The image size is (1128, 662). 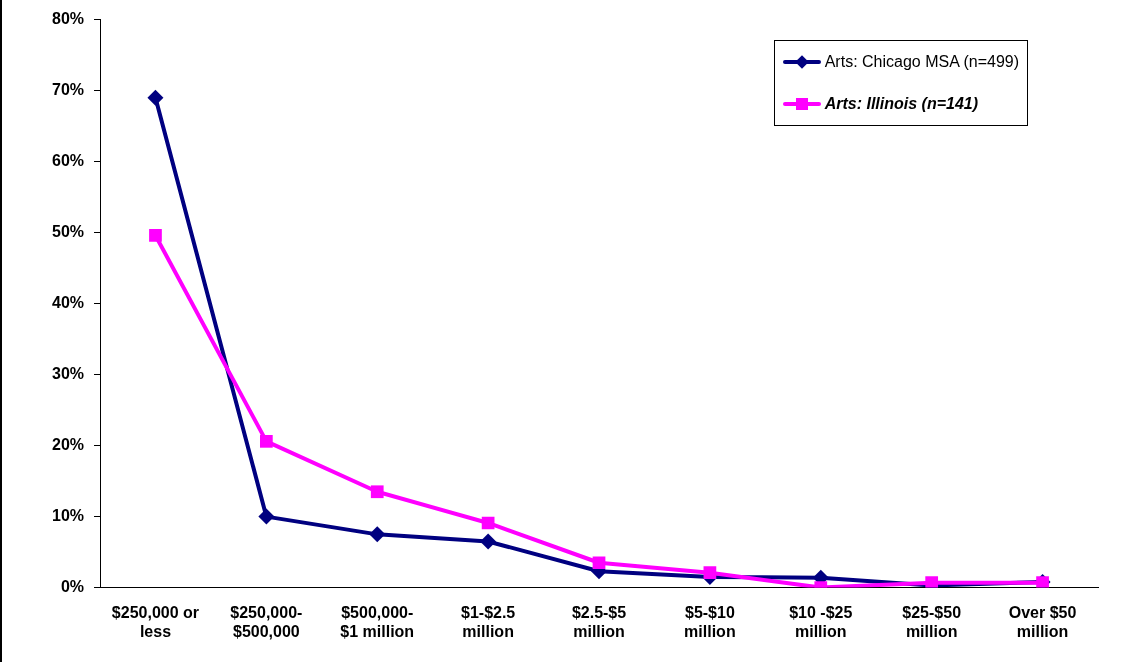 What do you see at coordinates (68, 161) in the screenshot?
I see `y-tick-label: 60%` at bounding box center [68, 161].